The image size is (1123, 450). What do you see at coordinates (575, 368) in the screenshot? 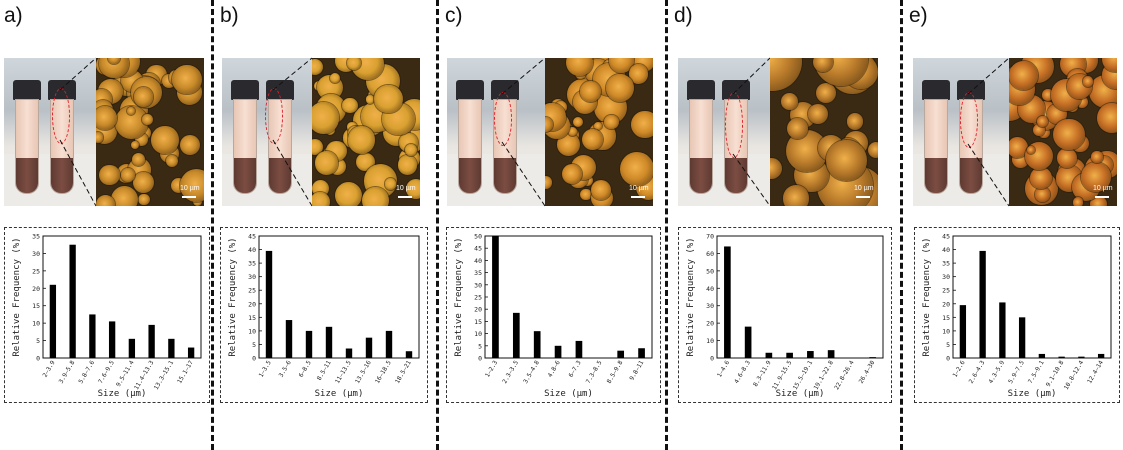
I see `x-tick-label: 6–7.3` at bounding box center [575, 368].